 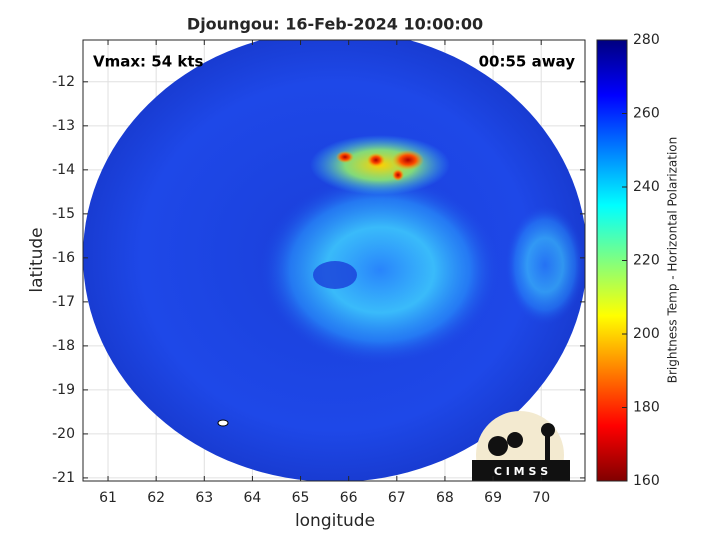 I want to click on colorbar-tick-label: 280, so click(x=646, y=40).